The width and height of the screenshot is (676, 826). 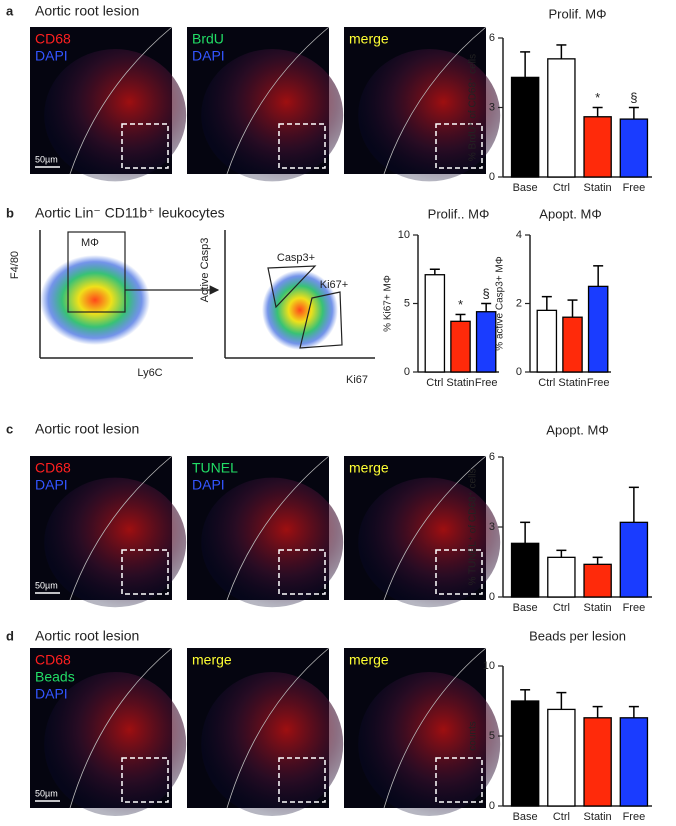 What do you see at coordinates (500, 303) in the screenshot?
I see `y-axis-label: % active Casp3+ MΦ` at bounding box center [500, 303].